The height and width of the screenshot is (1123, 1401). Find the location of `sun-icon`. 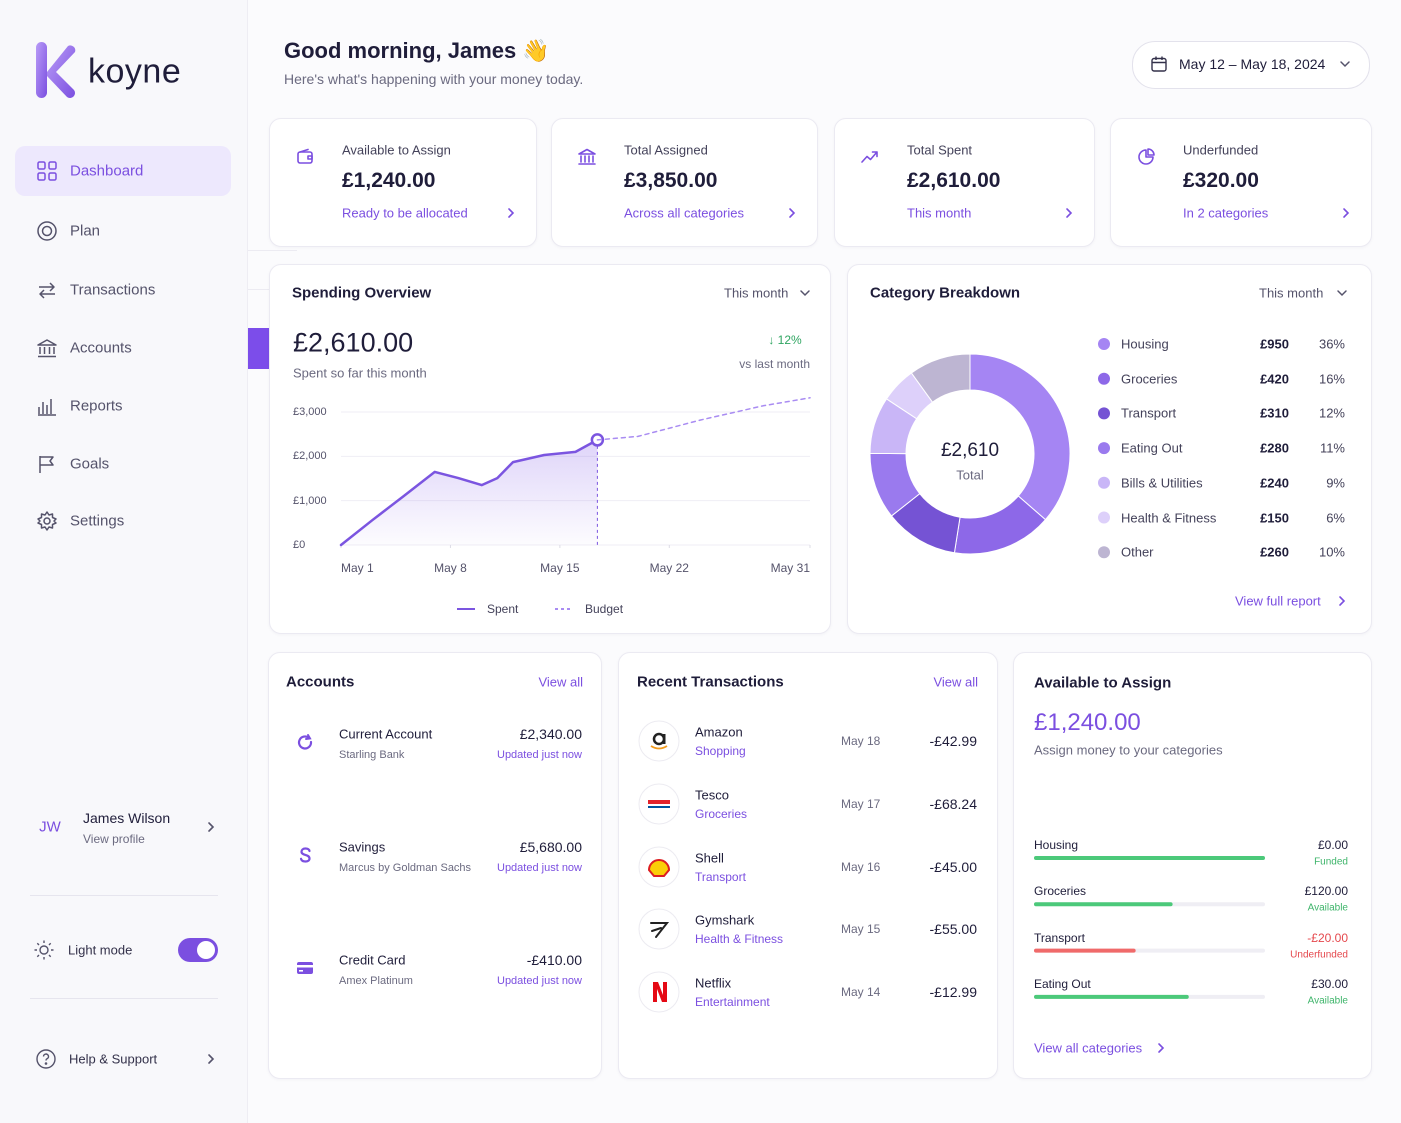

sun-icon is located at coordinates (44, 950).